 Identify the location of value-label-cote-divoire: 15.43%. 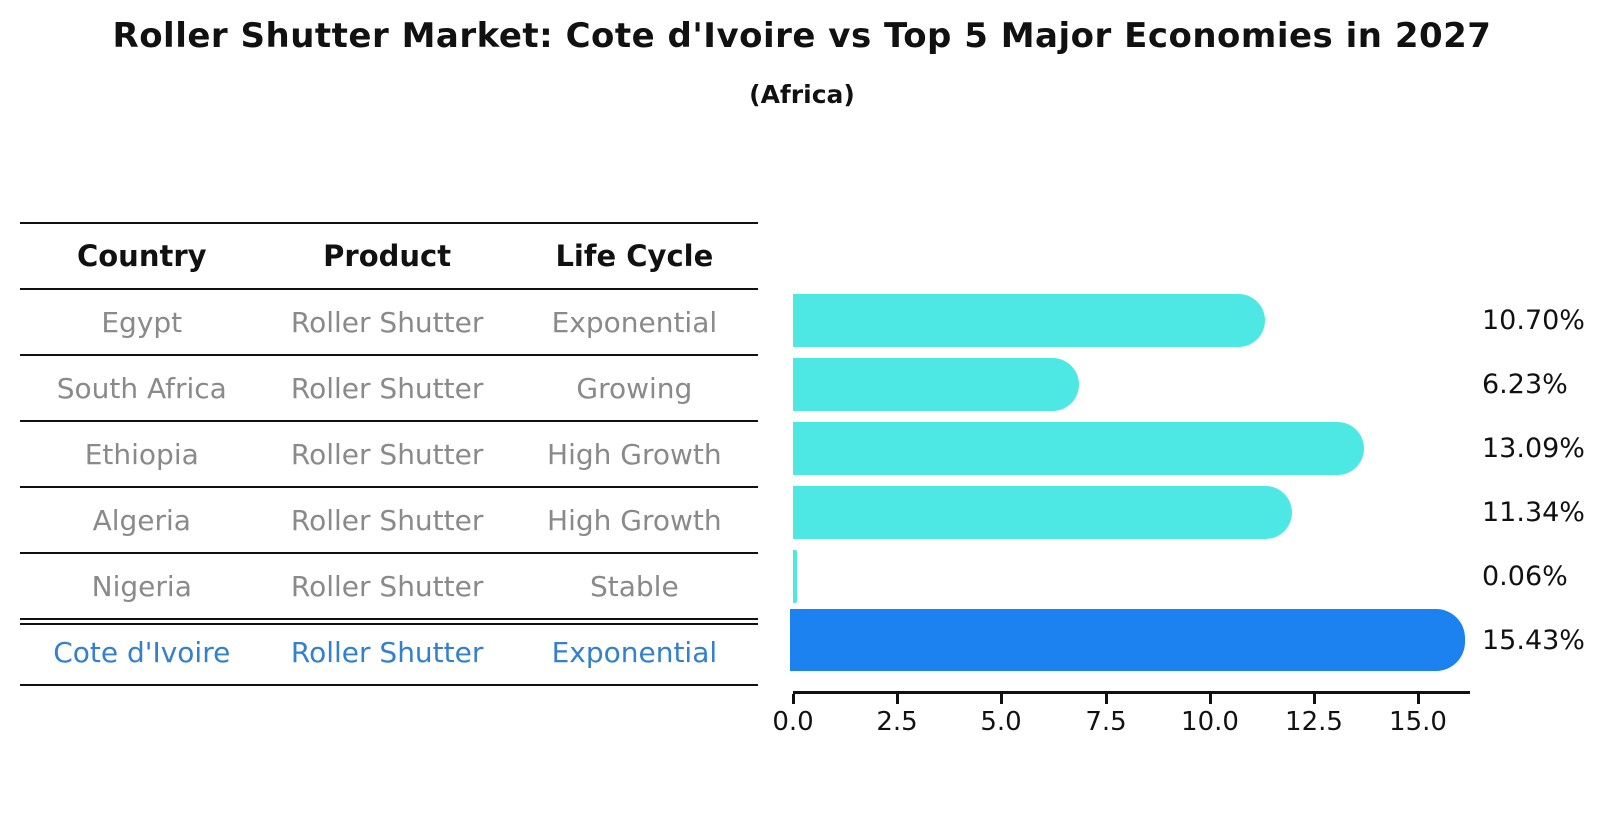
(1533, 640).